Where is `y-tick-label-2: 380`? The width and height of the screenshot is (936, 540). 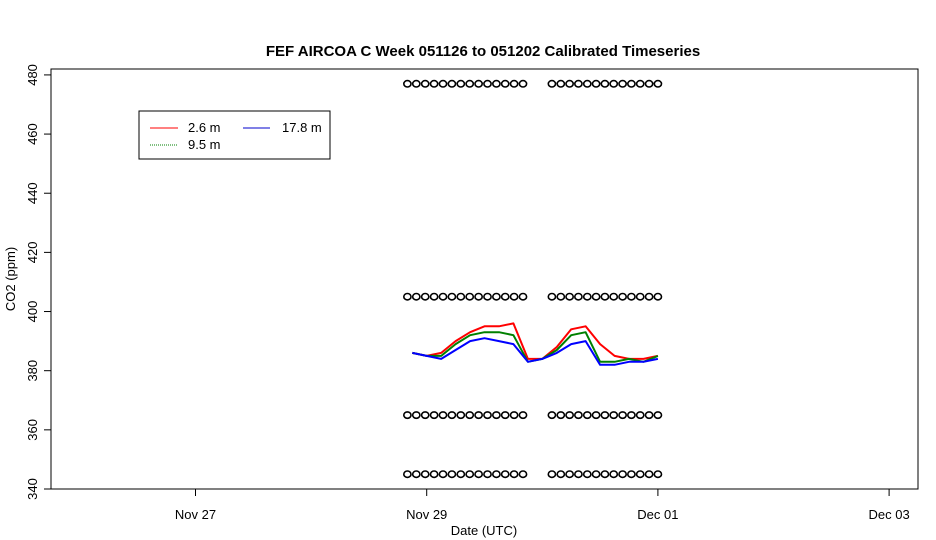
y-tick-label-2: 380 is located at coordinates (32, 371).